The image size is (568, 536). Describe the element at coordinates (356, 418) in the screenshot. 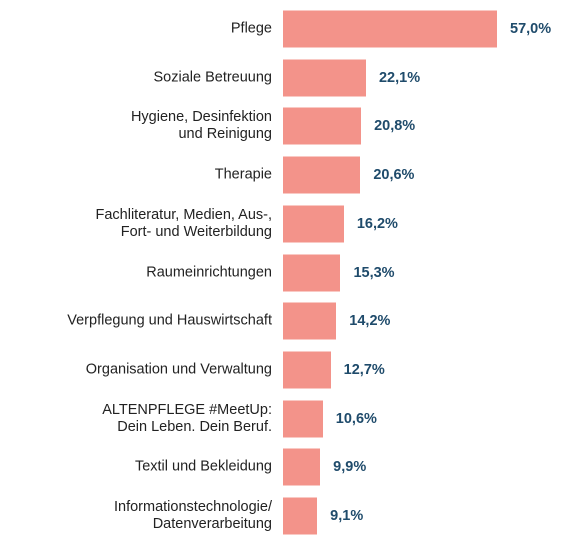

I see `value-label: 10,6%` at that location.